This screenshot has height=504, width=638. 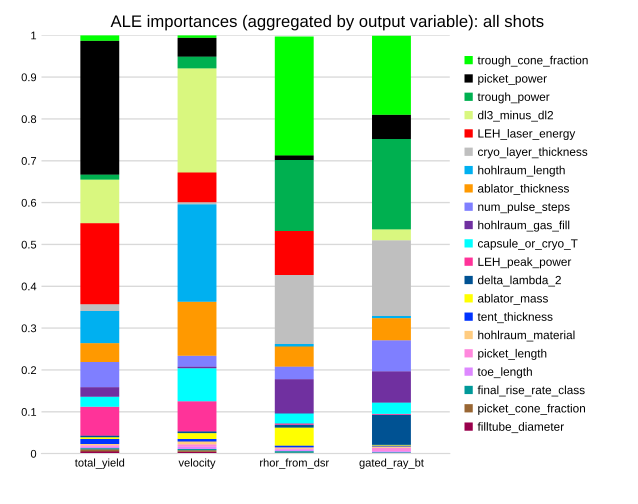 I want to click on y-tick-label: 1, so click(x=33, y=36).